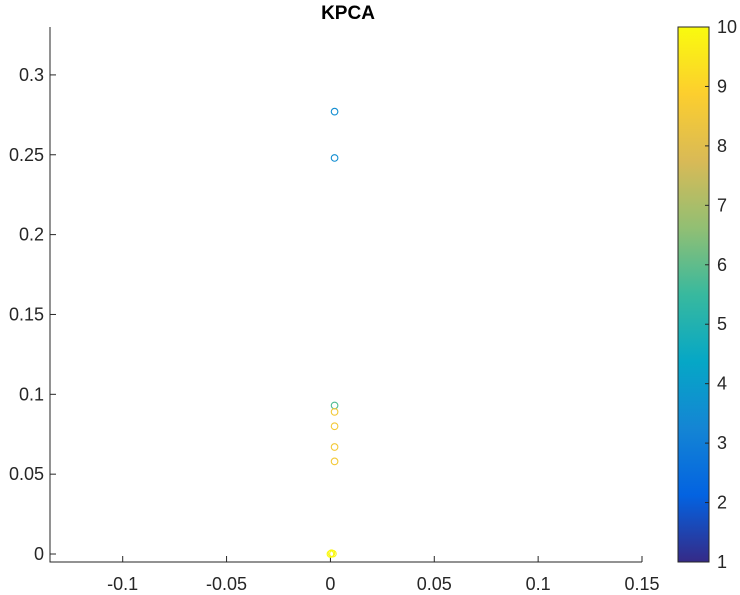  What do you see at coordinates (722, 503) in the screenshot?
I see `colorbar-tick-label: 2` at bounding box center [722, 503].